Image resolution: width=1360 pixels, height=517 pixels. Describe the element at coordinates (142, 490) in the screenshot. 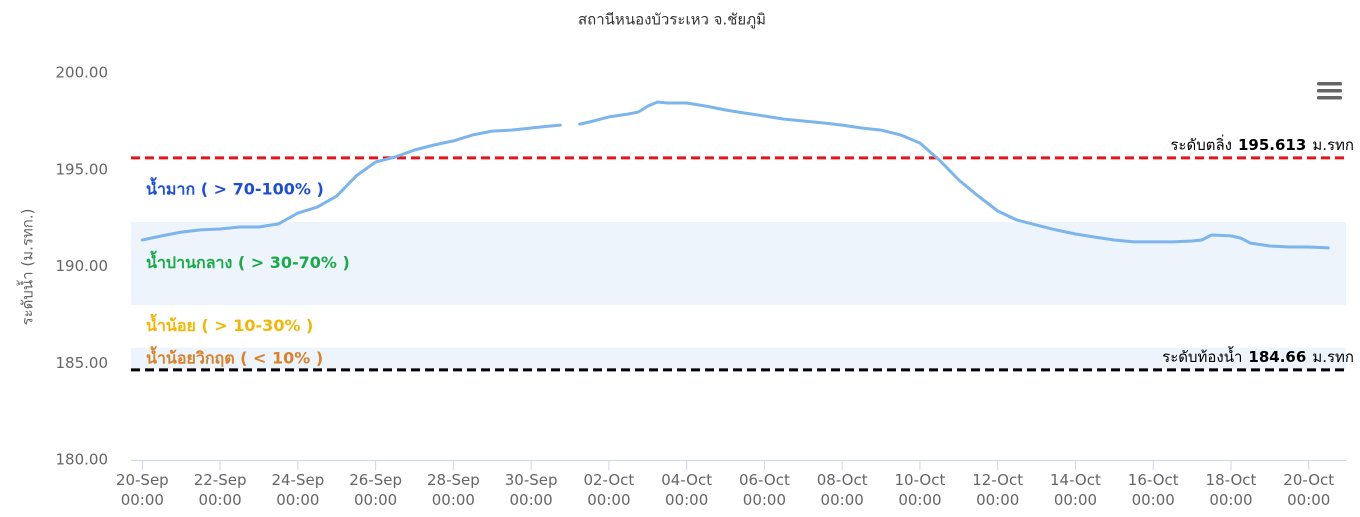

I see `x-tick-label: 20-Sep 00:00` at that location.